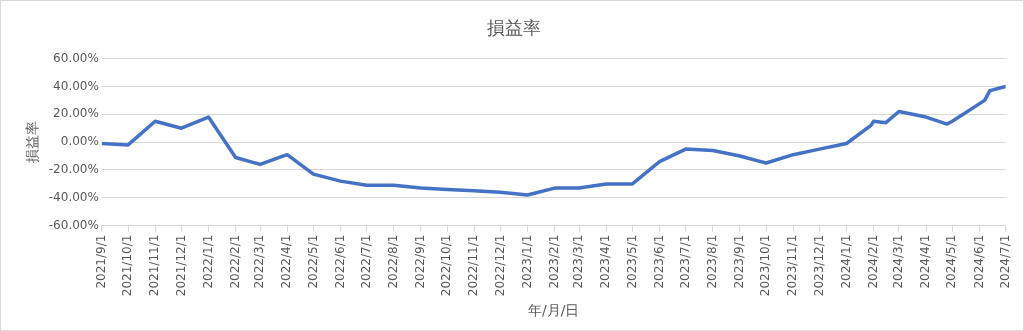  Describe the element at coordinates (658, 261) in the screenshot. I see `x-tick-label: 2023/6/1` at that location.